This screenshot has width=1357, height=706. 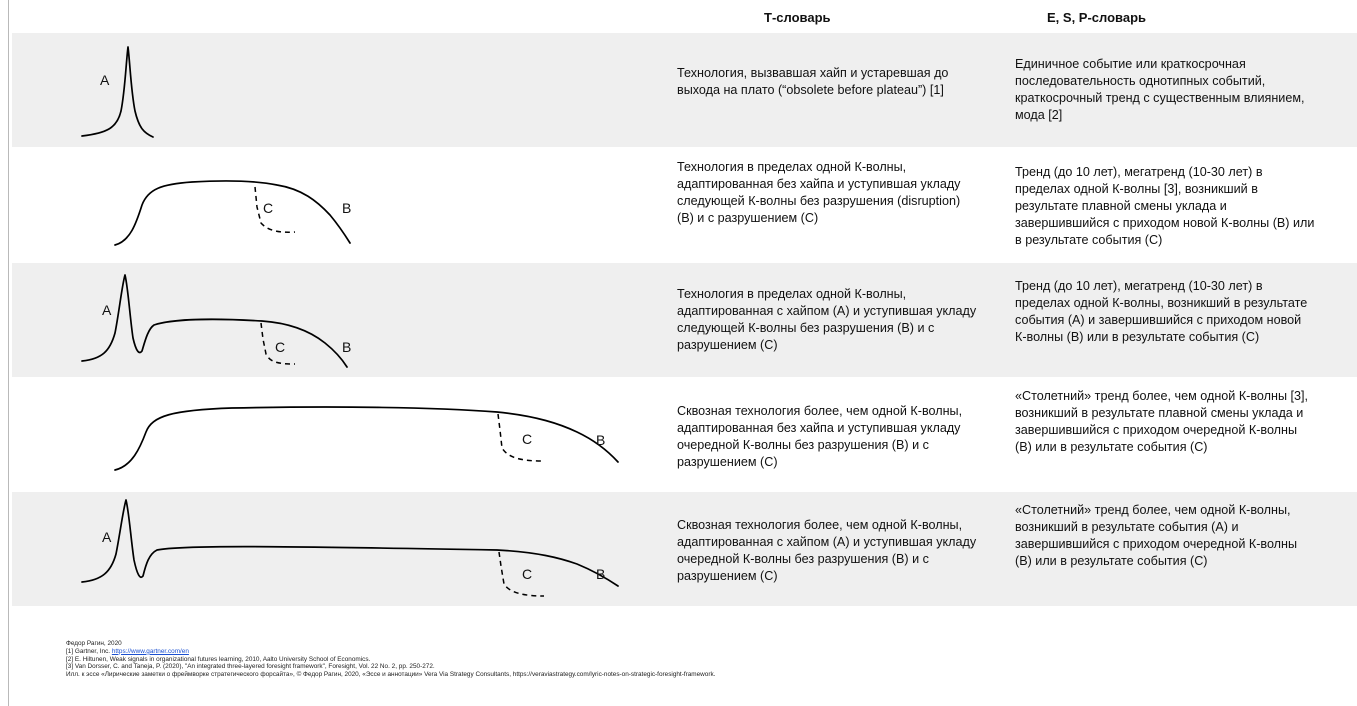 What do you see at coordinates (89, 651) in the screenshot?
I see `footer-ref-1-text: [1] Gartner, Inc.` at bounding box center [89, 651].